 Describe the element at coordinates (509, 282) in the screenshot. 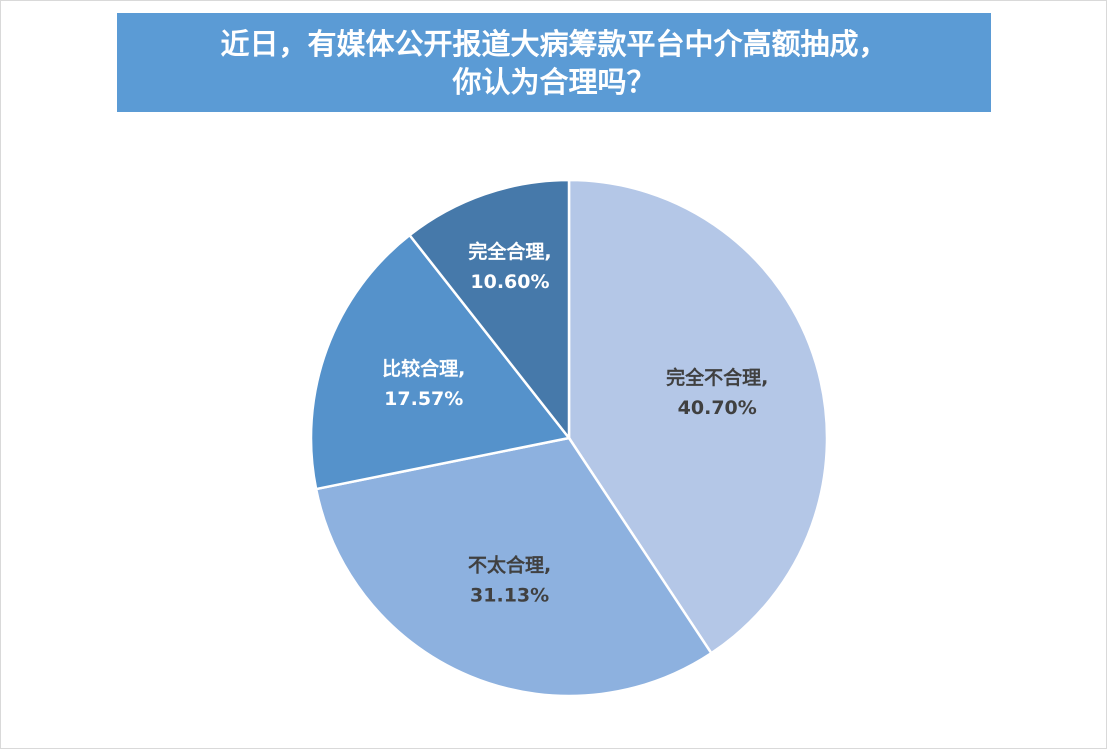

I see `slice-value-label: 10.60%` at that location.